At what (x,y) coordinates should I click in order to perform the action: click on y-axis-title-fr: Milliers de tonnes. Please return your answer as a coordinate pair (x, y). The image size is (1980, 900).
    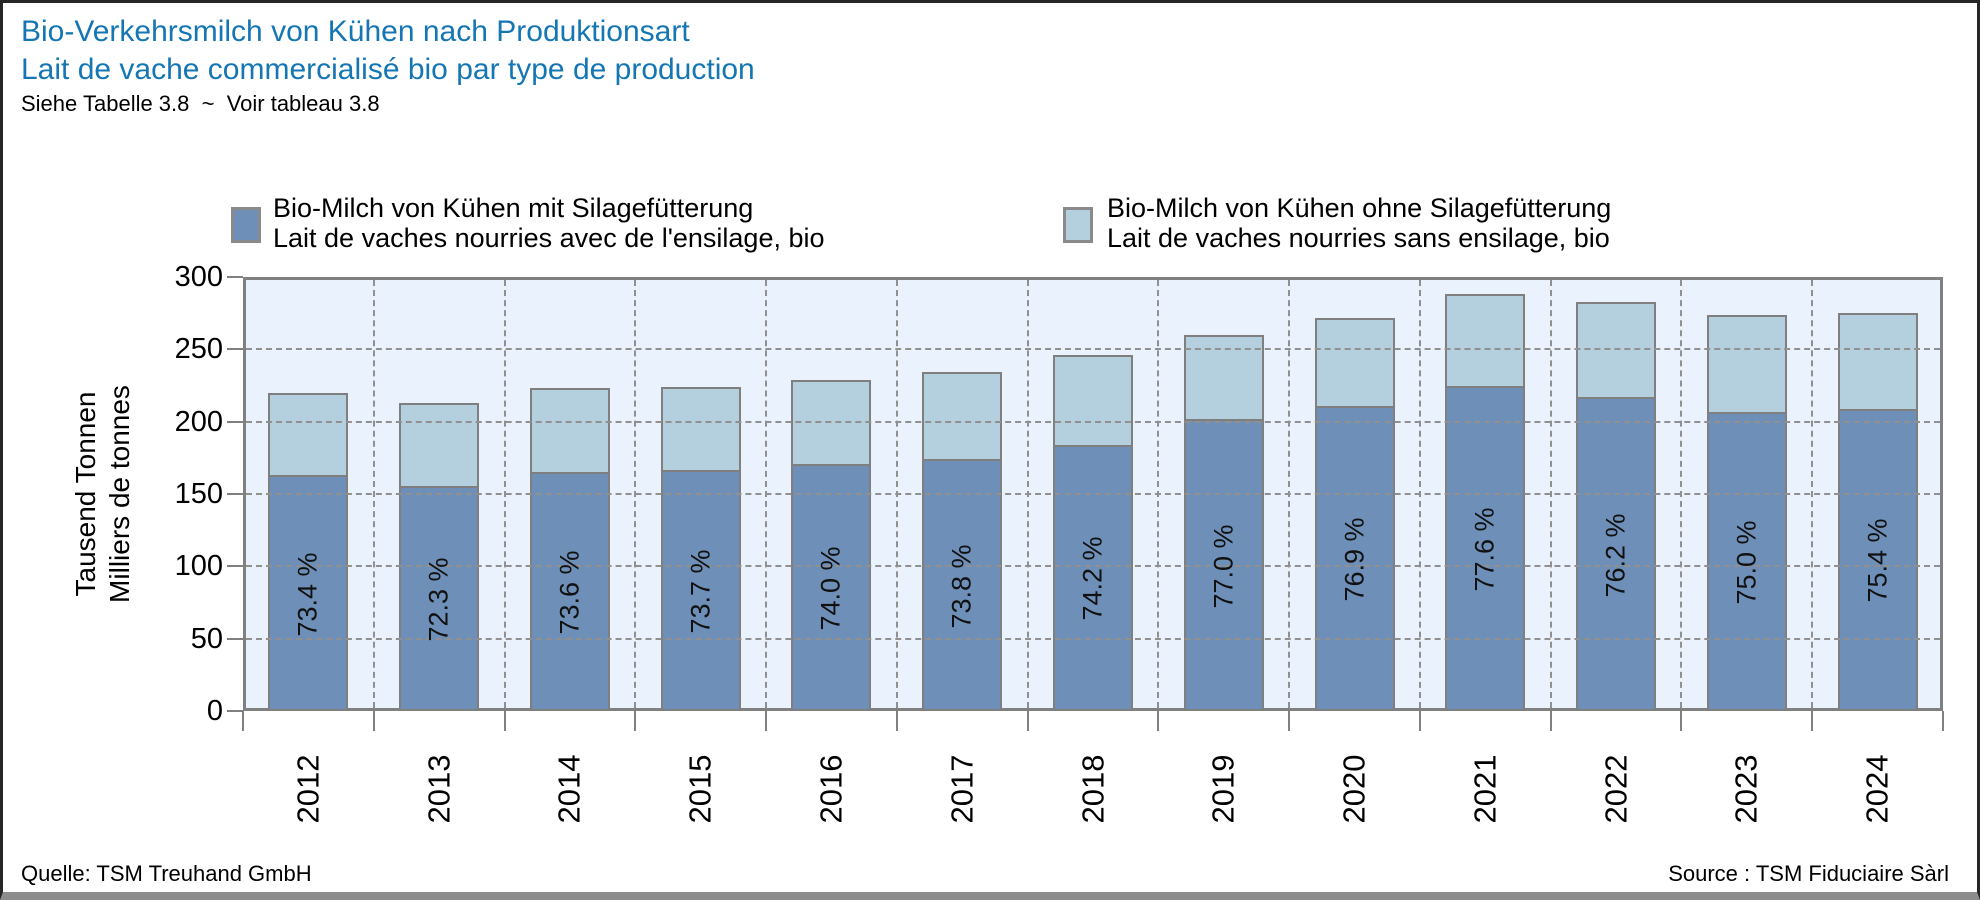
    Looking at the image, I should click on (119, 494).